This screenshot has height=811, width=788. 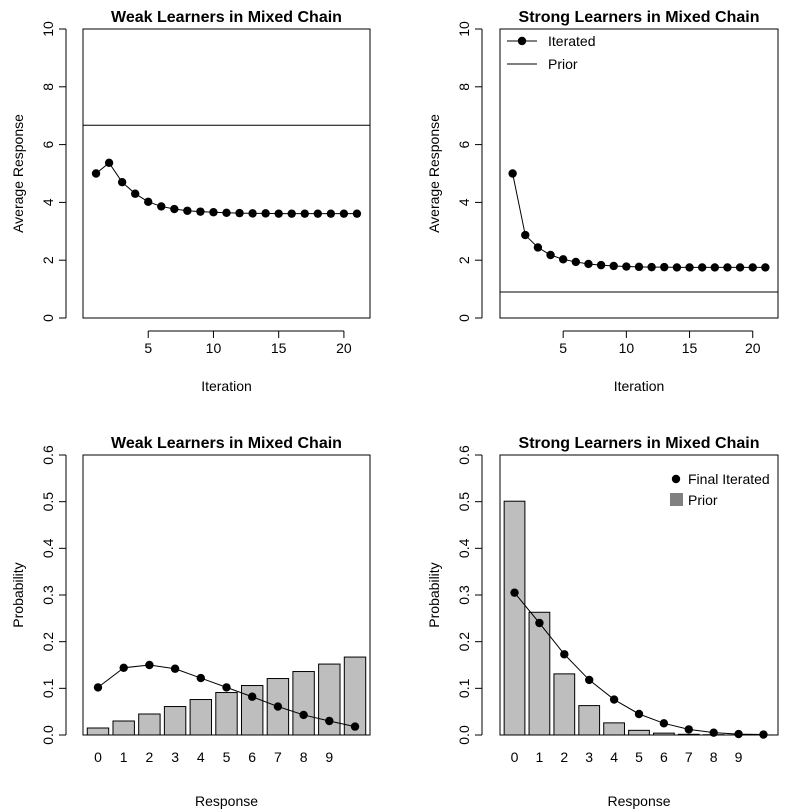 What do you see at coordinates (515, 757) in the screenshot?
I see `x-tick-label: 0` at bounding box center [515, 757].